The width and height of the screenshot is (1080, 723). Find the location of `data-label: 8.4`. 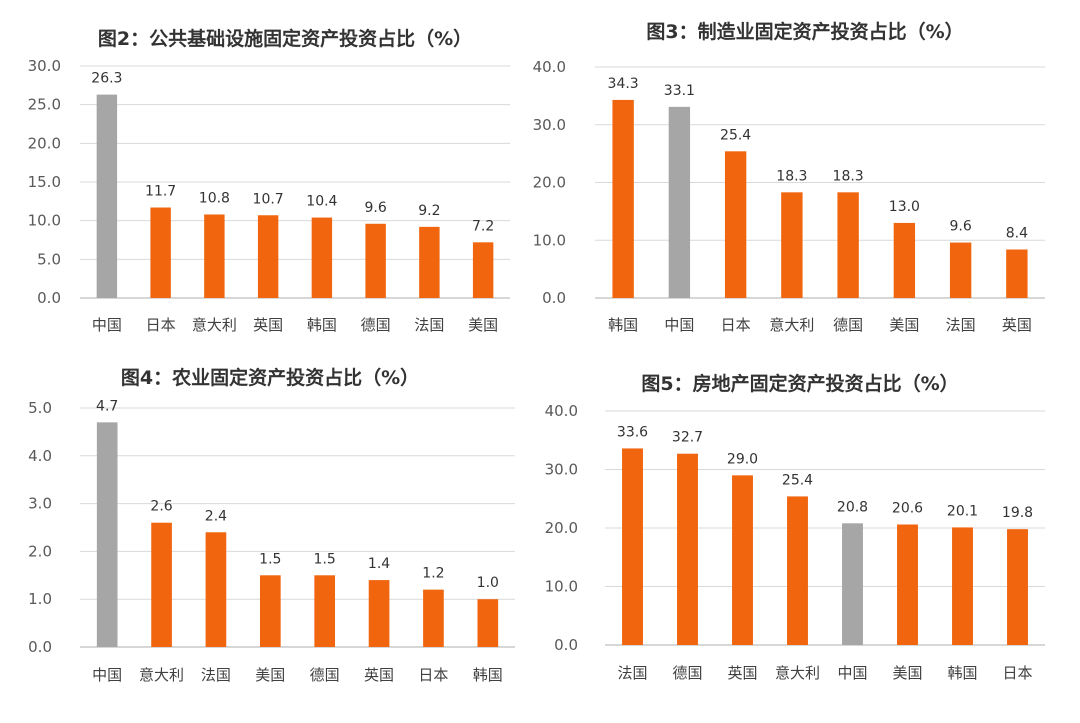

data-label: 8.4 is located at coordinates (1017, 233).